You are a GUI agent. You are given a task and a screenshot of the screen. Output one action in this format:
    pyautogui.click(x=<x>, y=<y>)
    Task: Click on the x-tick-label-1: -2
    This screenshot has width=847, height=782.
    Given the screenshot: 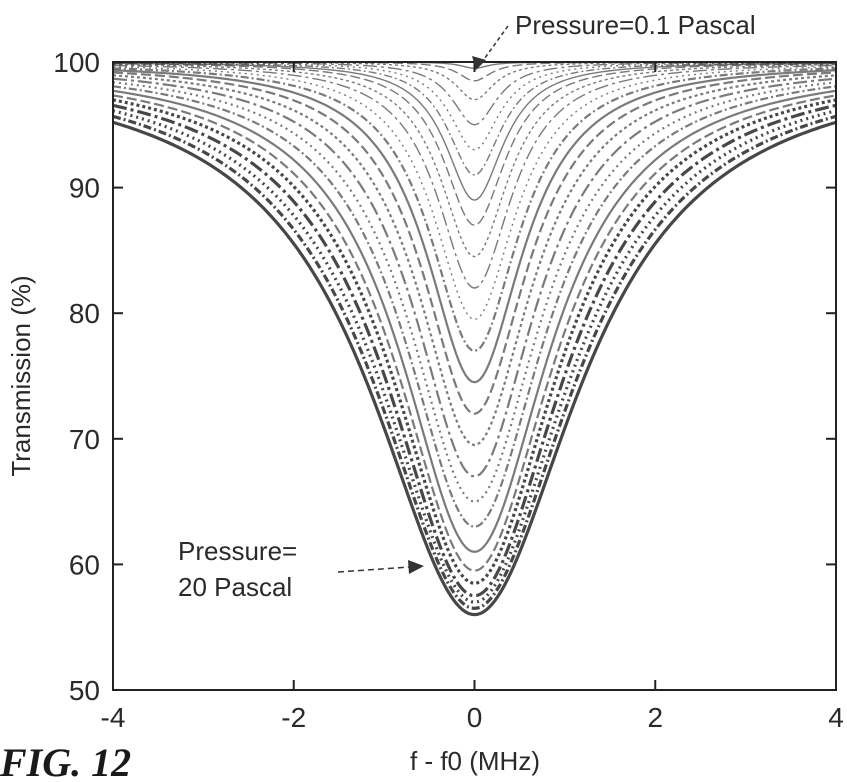 What is the action you would take?
    pyautogui.click(x=293, y=717)
    